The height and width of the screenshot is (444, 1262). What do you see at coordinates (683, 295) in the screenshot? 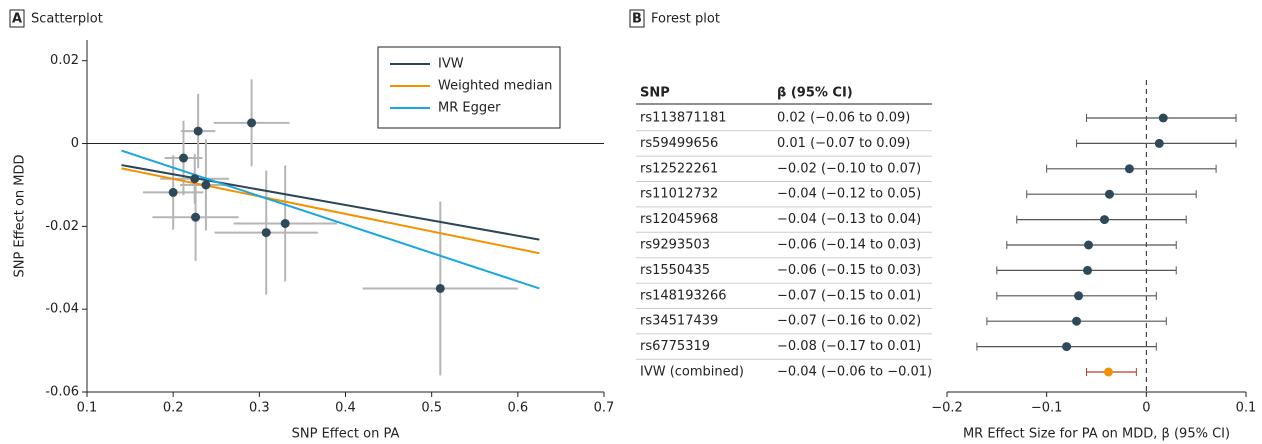
I see `row-label: rs148193266` at bounding box center [683, 295].